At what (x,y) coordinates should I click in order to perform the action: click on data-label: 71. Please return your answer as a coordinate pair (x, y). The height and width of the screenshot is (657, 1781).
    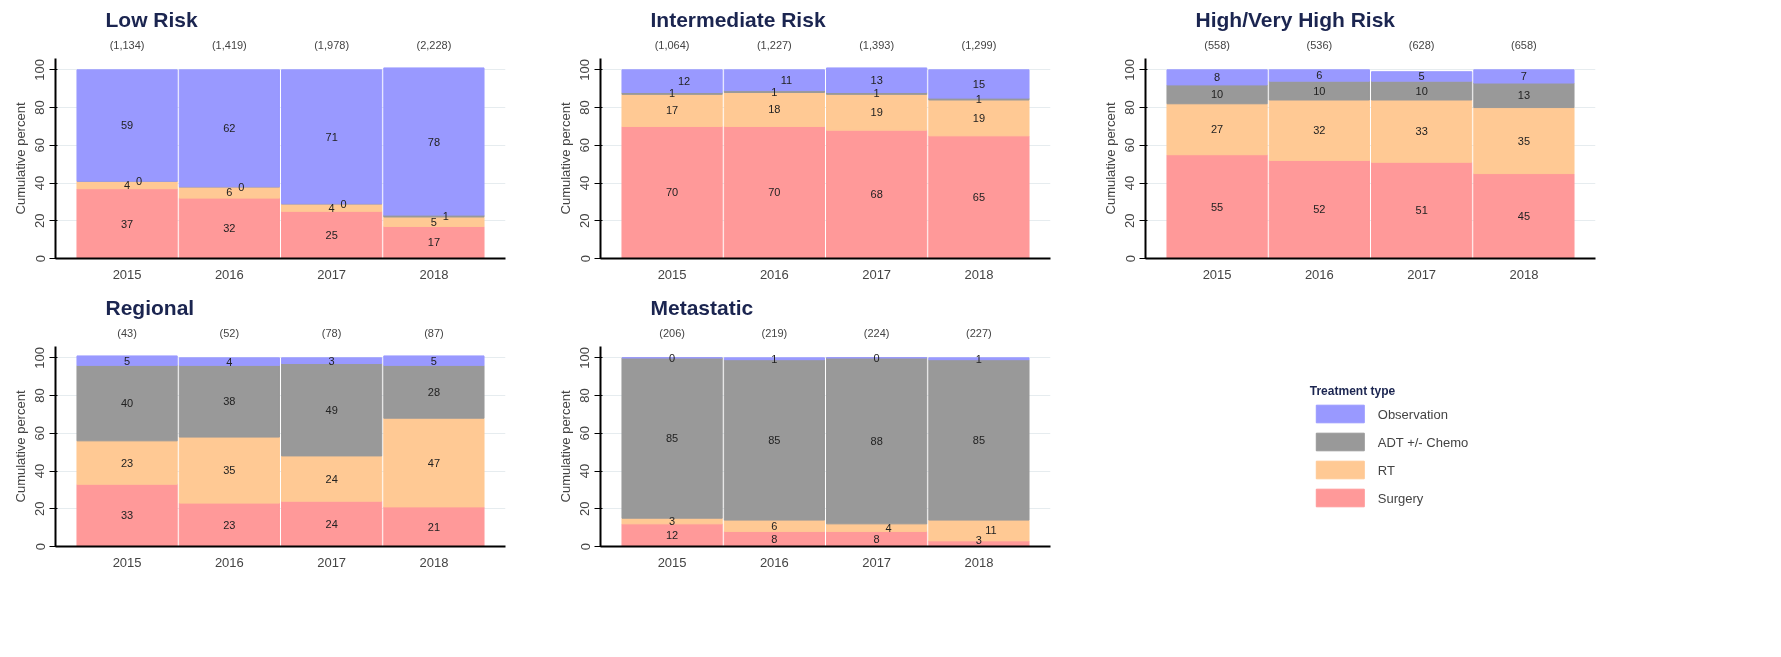
    Looking at the image, I should click on (331, 136).